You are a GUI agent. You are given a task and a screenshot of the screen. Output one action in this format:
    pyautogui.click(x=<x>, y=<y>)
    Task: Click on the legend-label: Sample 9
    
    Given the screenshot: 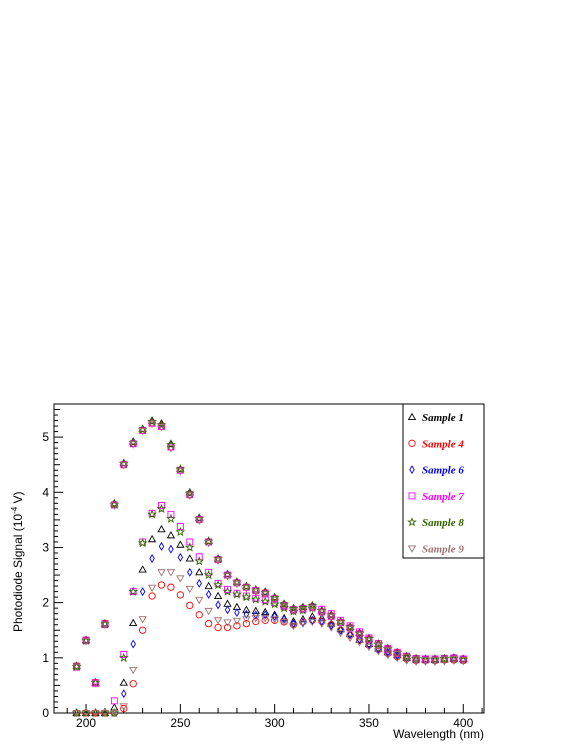 What is the action you would take?
    pyautogui.click(x=443, y=550)
    